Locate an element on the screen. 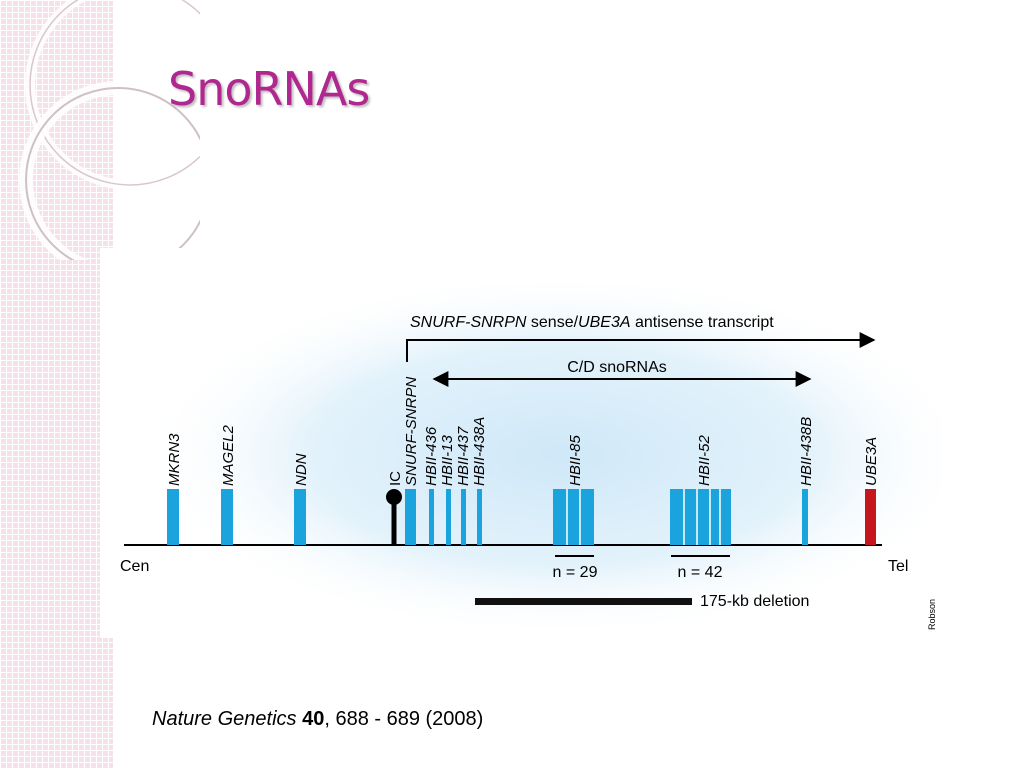 Image resolution: width=1024 pixels, height=768 pixels. transcript-label-part: antisense transcript is located at coordinates (703, 322).